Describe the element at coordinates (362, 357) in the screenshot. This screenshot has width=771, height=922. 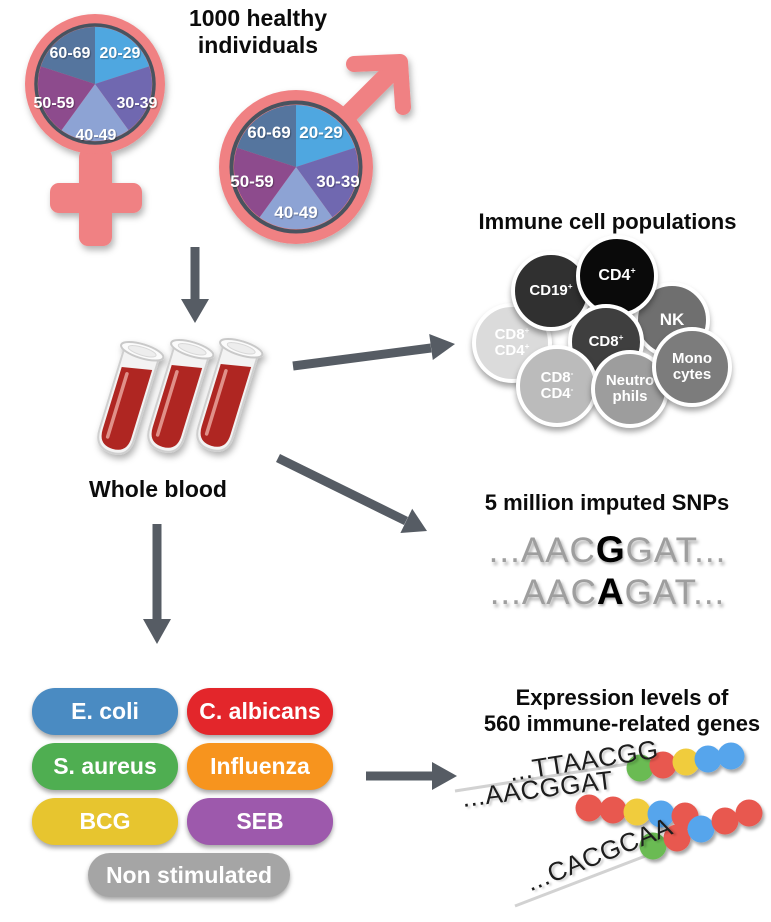
I see `arrow-to-immune-icon` at that location.